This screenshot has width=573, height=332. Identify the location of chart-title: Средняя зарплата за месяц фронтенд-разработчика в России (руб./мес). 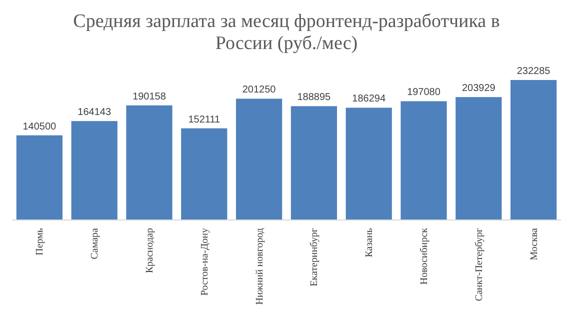
(286, 32).